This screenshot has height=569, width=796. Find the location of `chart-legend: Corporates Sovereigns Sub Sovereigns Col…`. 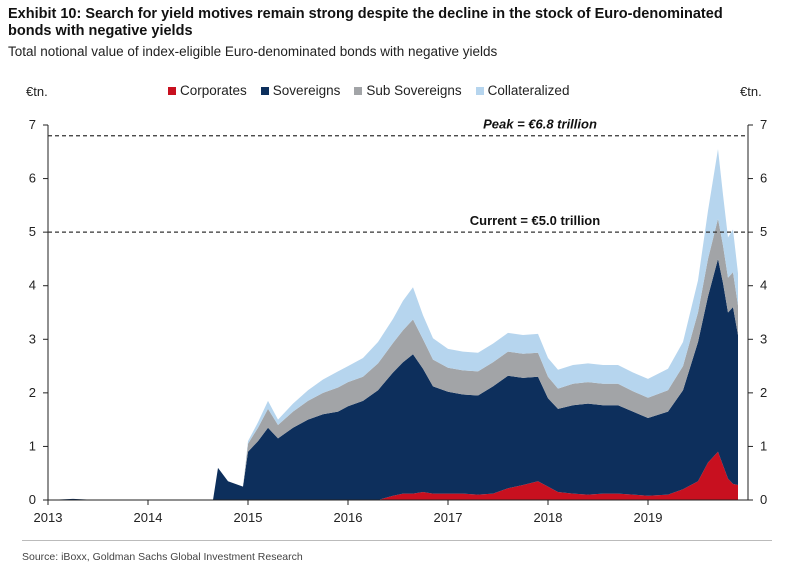

chart-legend: Corporates Sovereigns Sub Sovereigns Col… is located at coordinates (368, 90).